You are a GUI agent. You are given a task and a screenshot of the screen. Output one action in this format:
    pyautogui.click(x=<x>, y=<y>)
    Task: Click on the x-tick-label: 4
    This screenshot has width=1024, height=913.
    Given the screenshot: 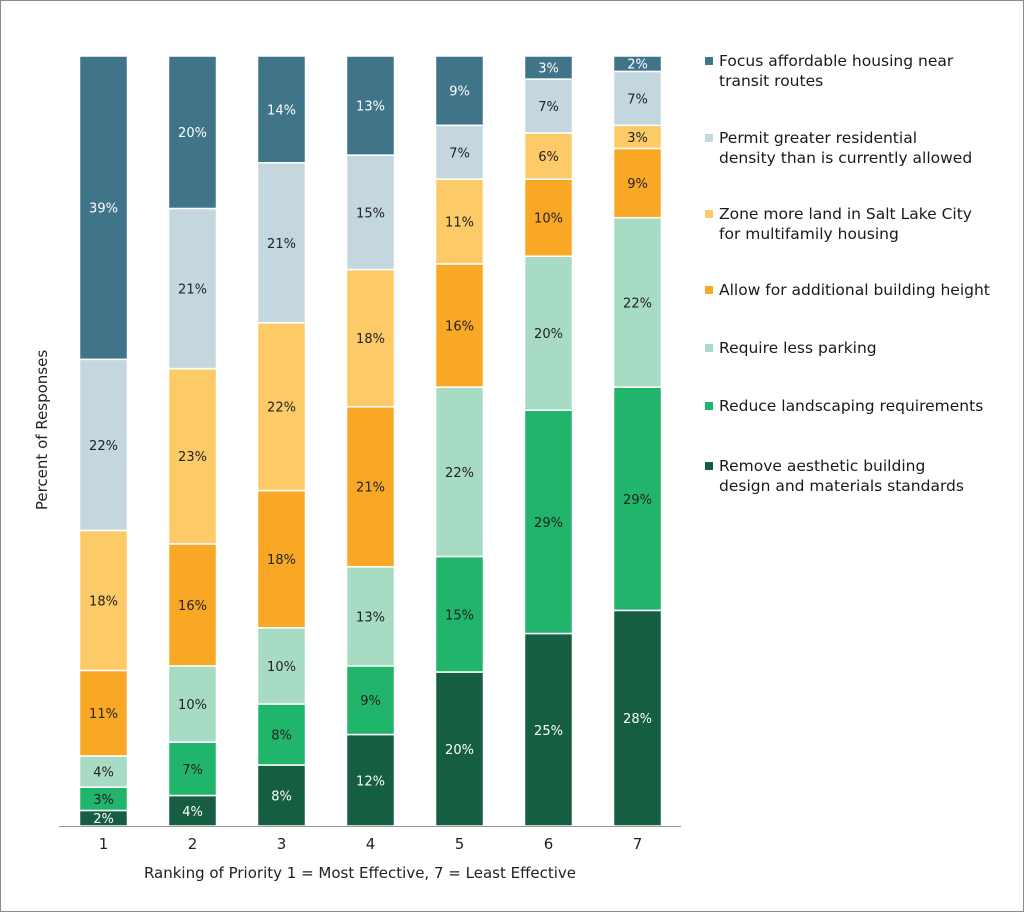 What is the action you would take?
    pyautogui.click(x=371, y=844)
    